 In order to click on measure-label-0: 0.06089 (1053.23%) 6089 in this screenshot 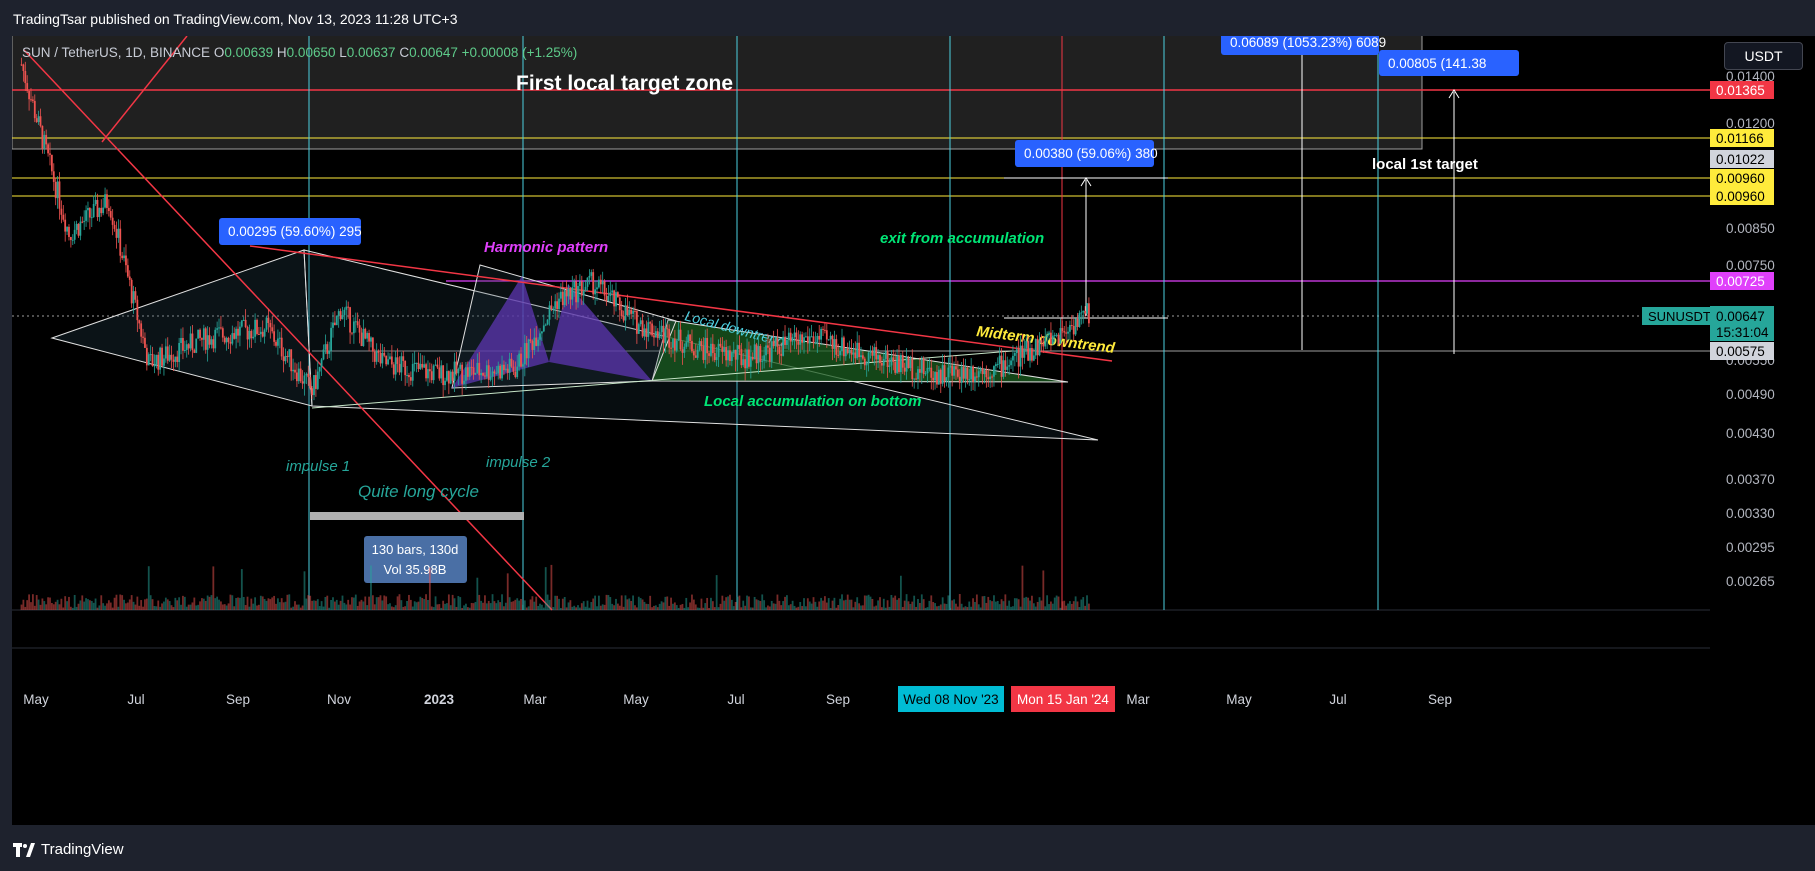, I will do `click(1303, 45)`.